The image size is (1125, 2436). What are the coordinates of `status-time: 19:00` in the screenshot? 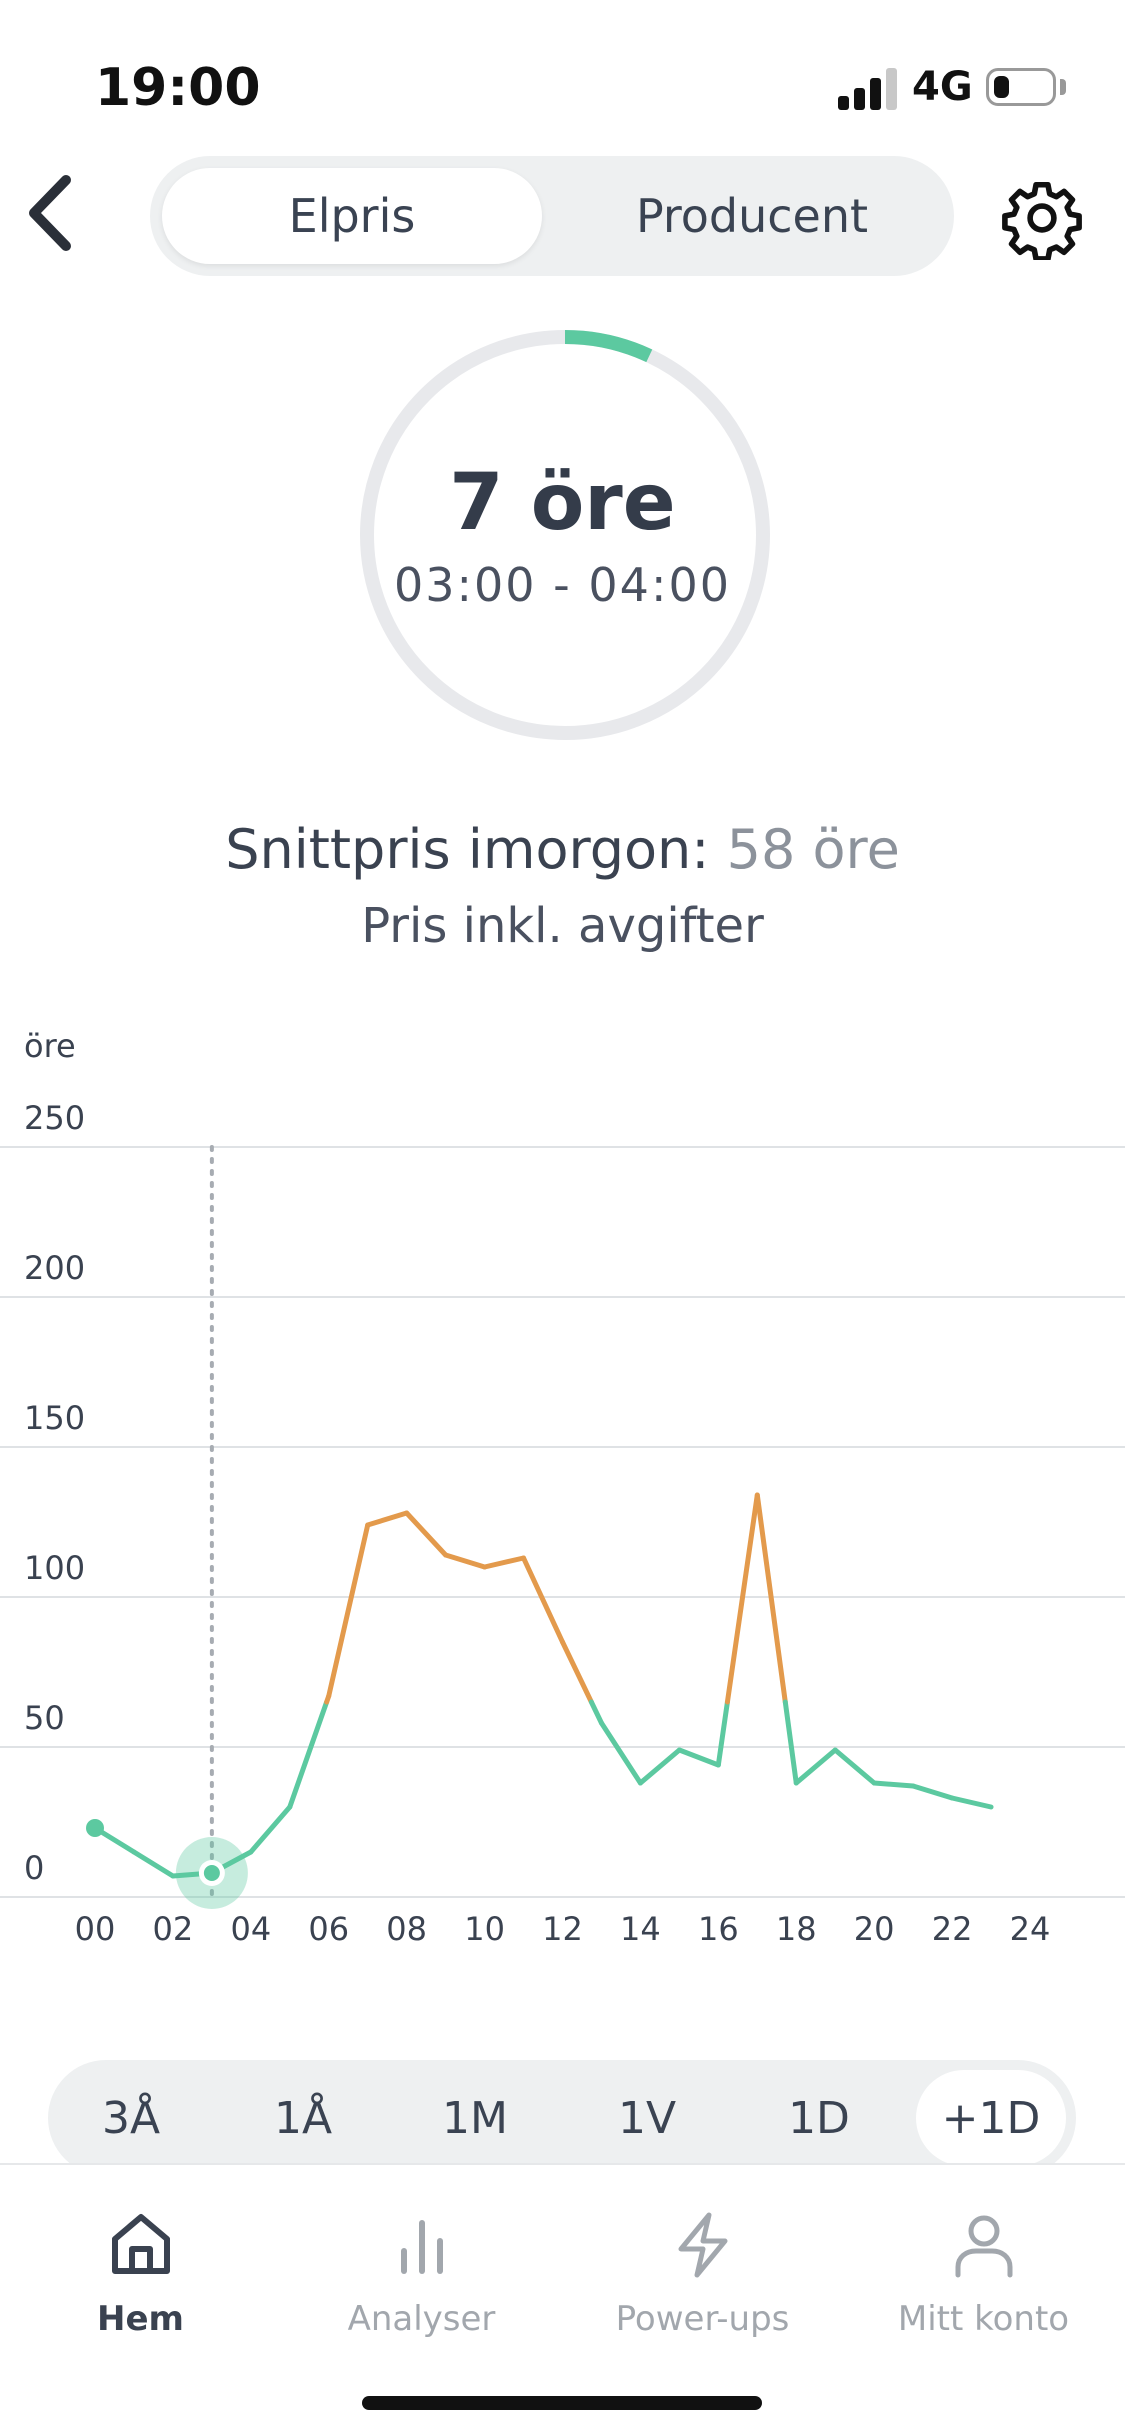 It's located at (178, 88).